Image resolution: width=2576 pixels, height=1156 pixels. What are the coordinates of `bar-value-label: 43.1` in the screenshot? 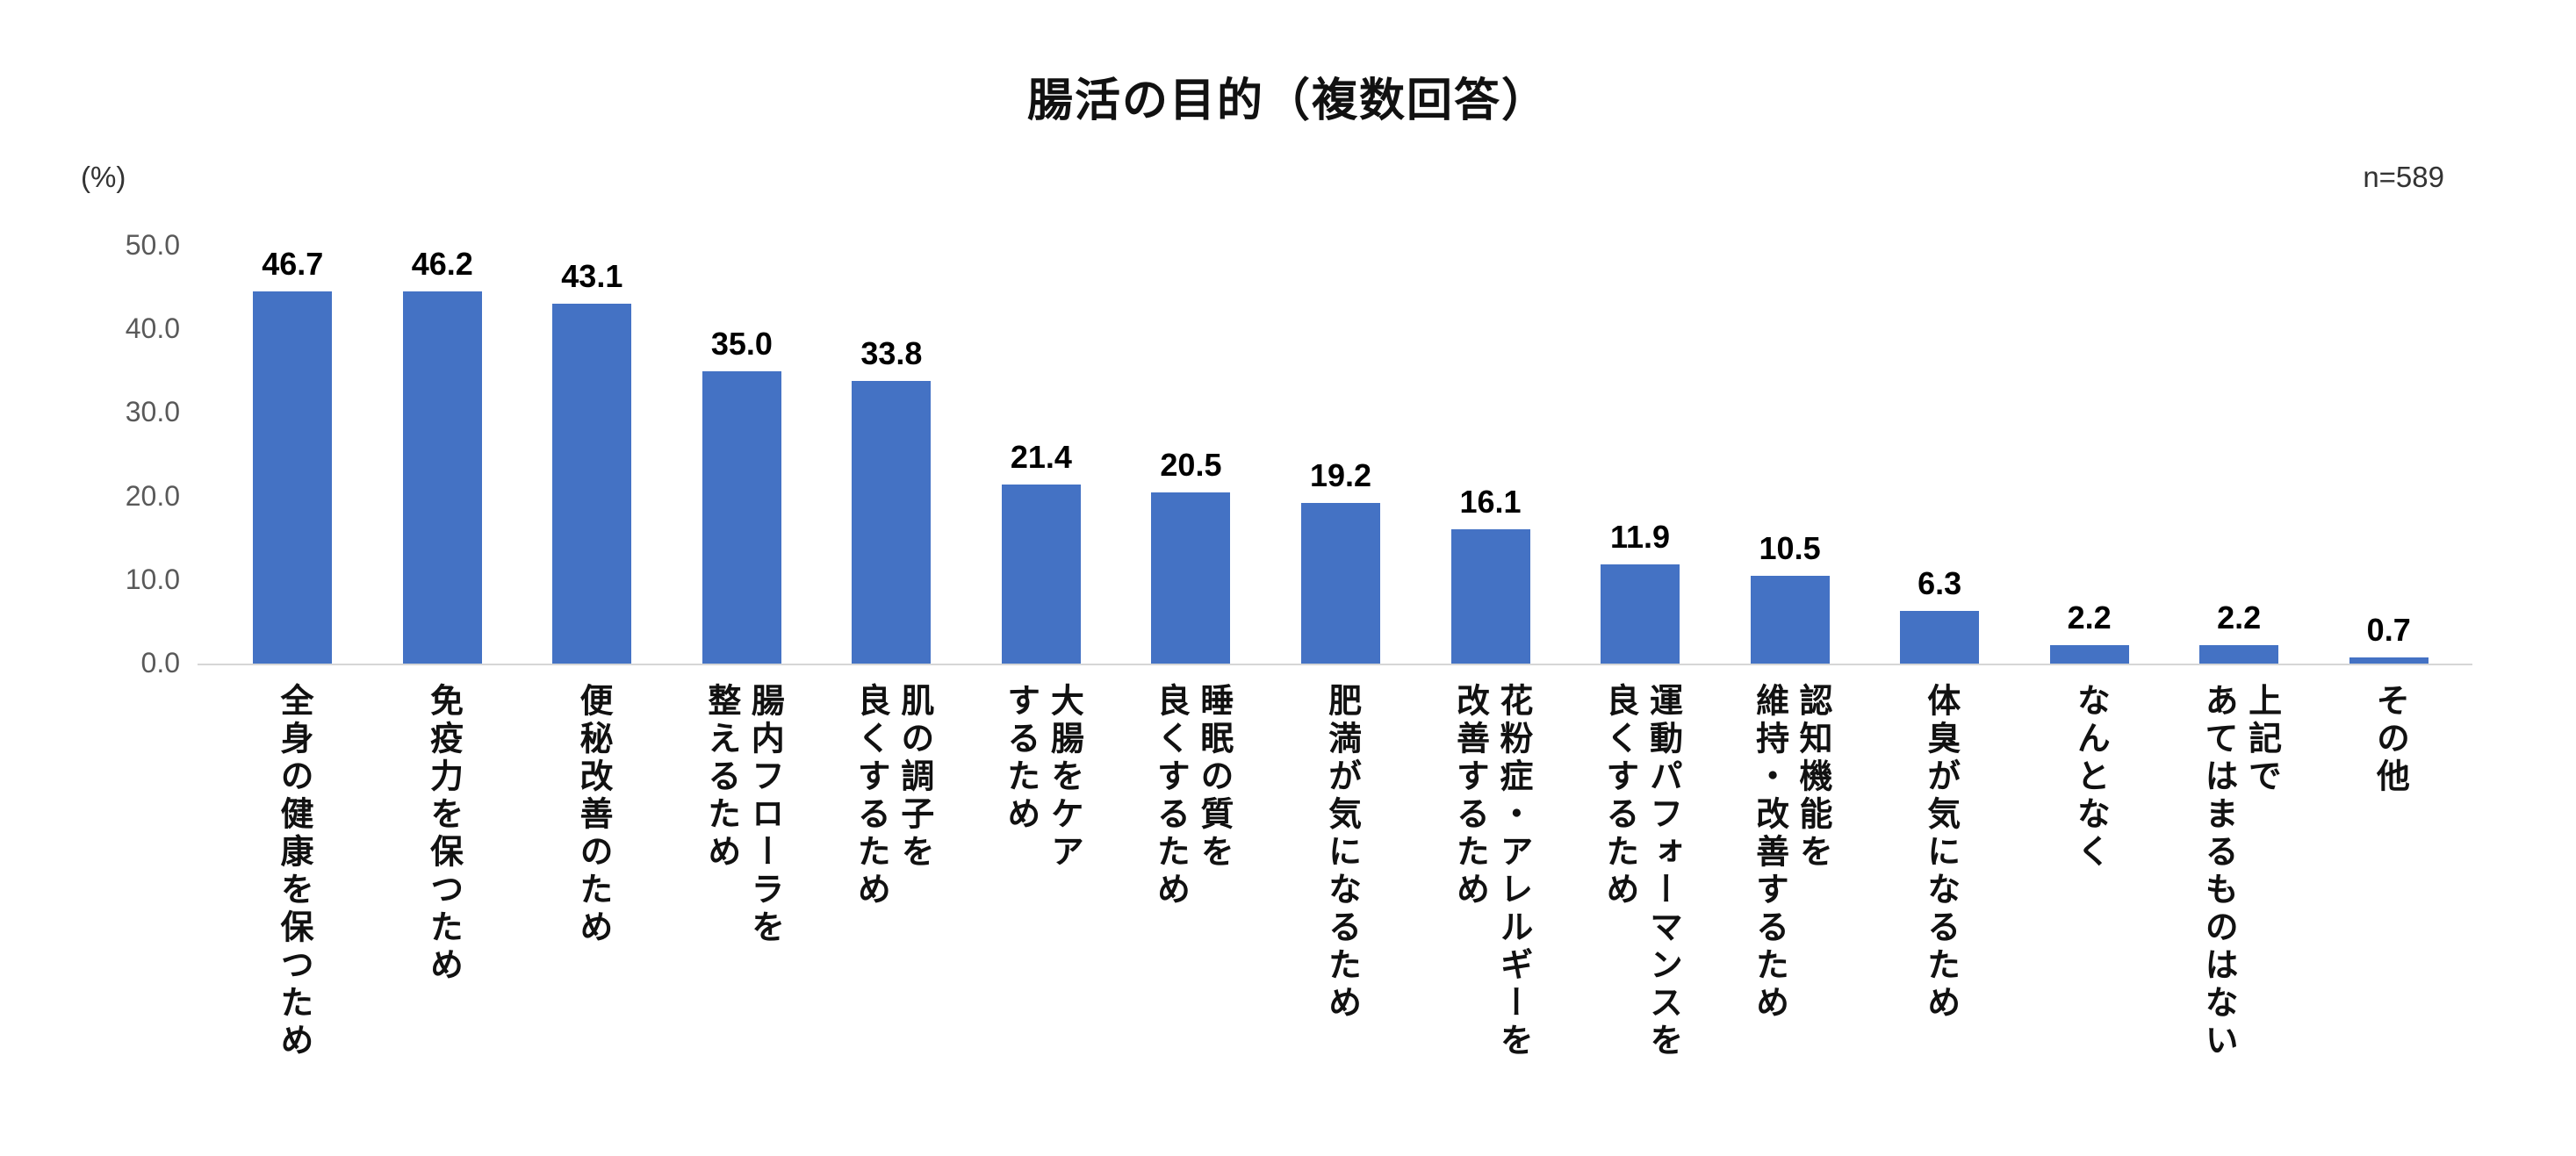 It's located at (592, 275).